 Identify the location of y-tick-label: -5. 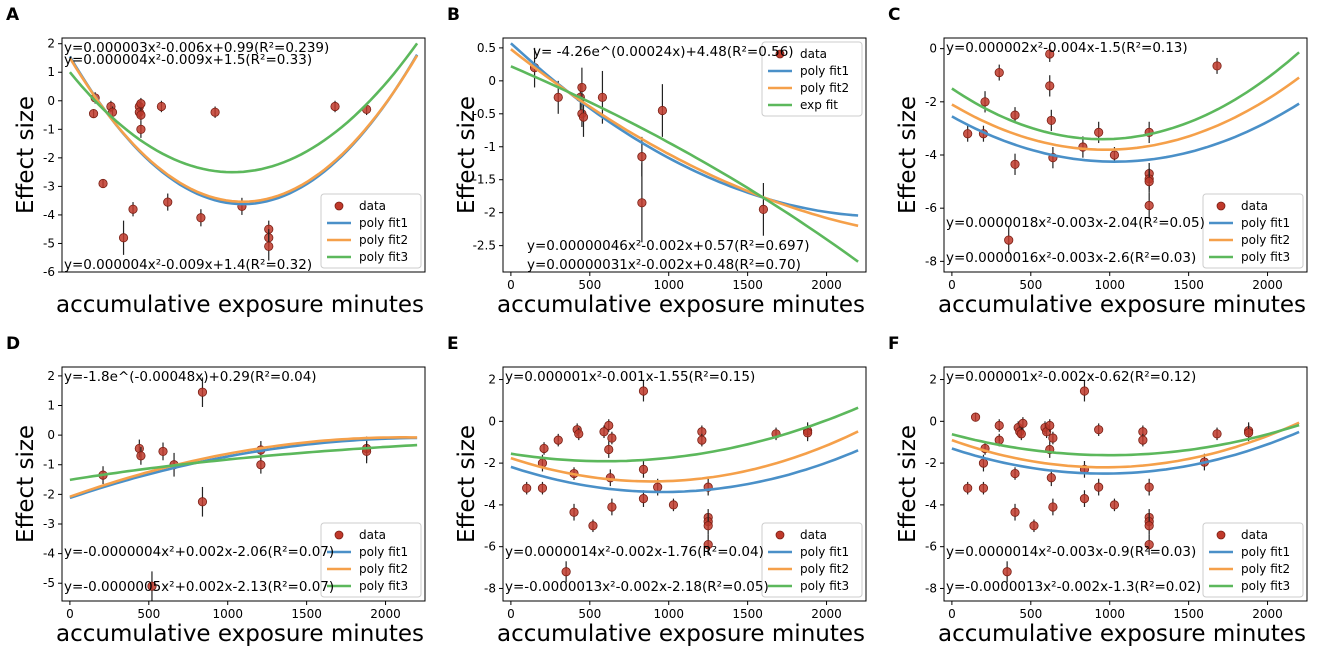
(49, 583).